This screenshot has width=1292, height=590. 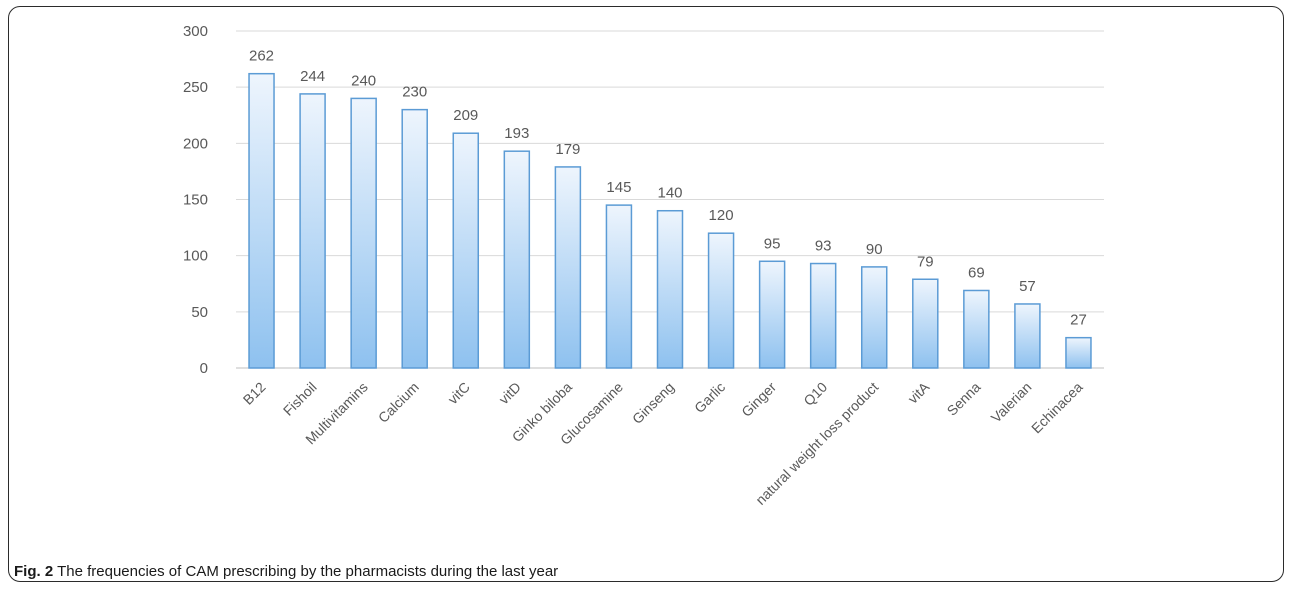 I want to click on data-label: 120, so click(x=721, y=215).